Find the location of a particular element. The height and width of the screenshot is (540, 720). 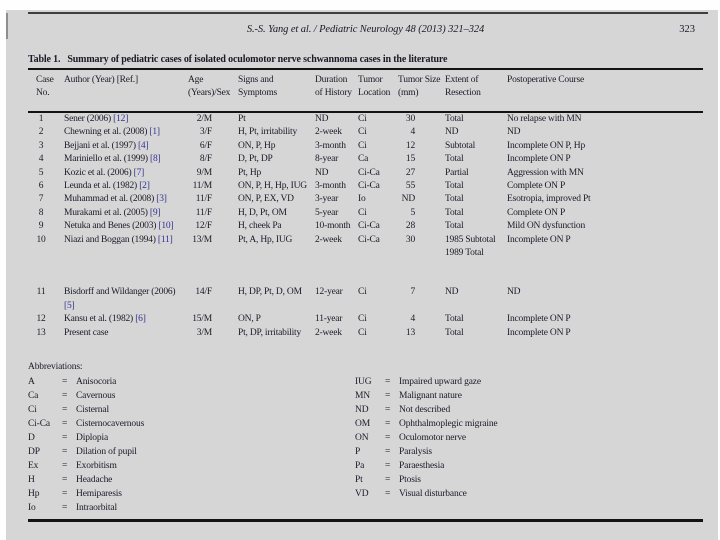

abbreviation-key: ND is located at coordinates (362, 410).